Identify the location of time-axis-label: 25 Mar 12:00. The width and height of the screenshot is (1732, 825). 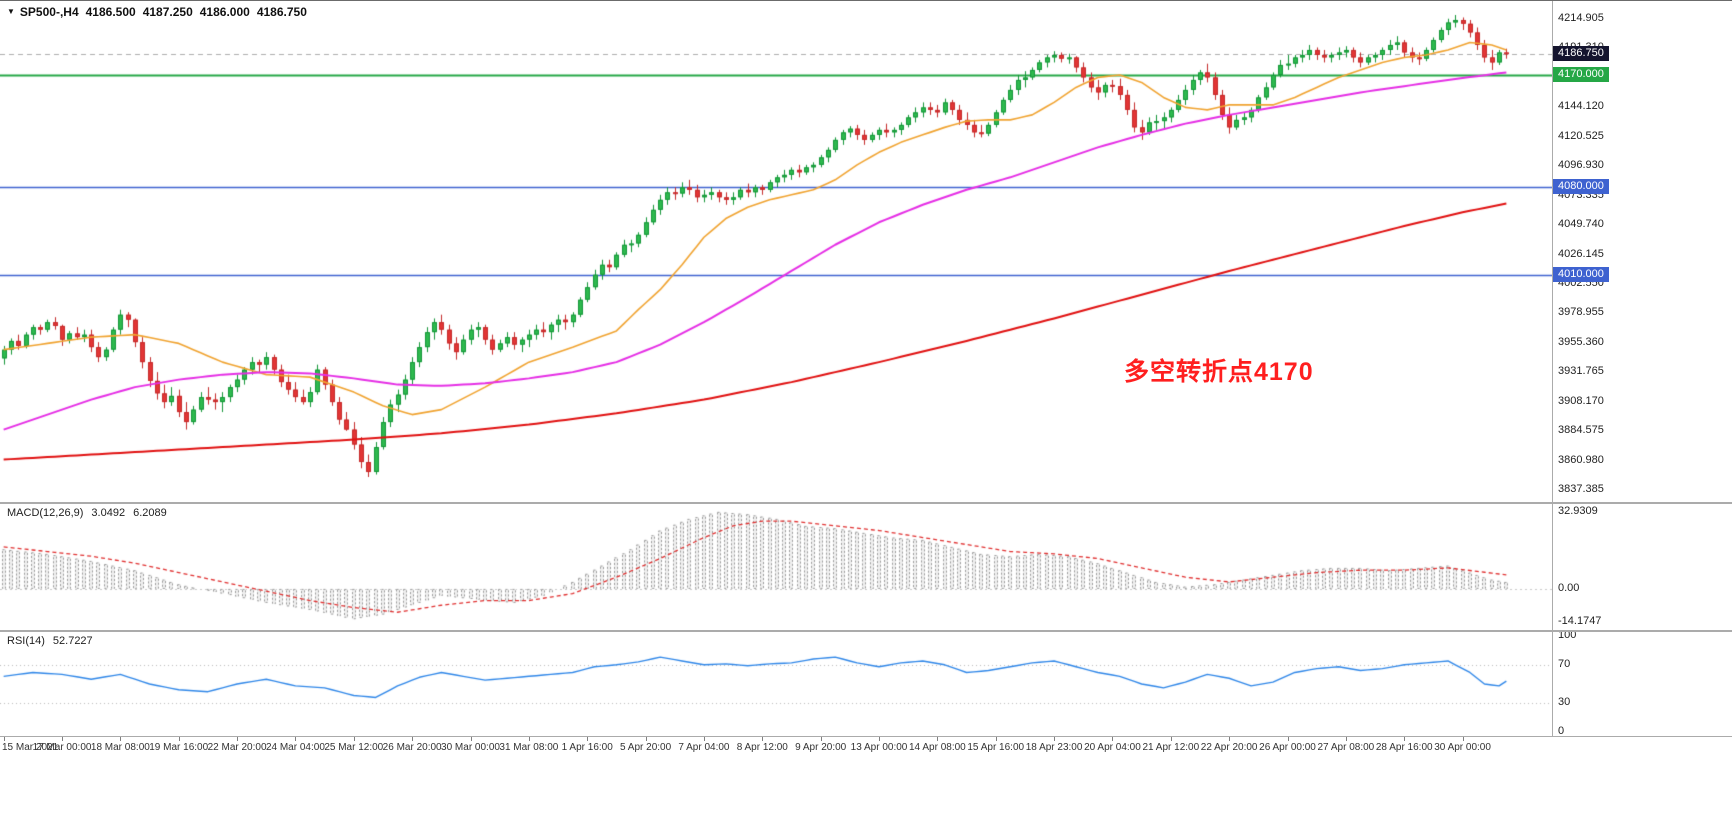
(354, 747).